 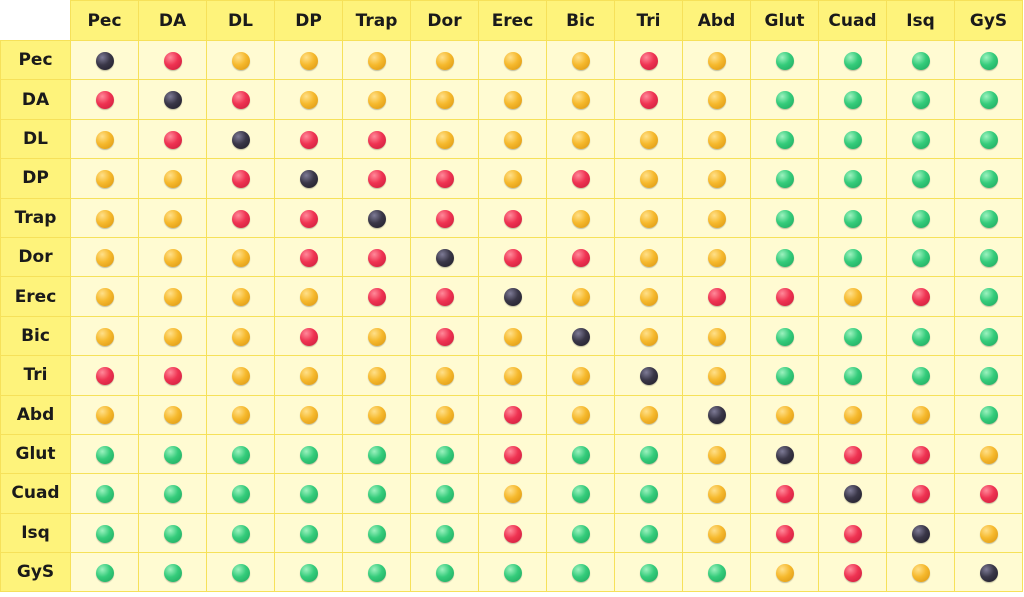 What do you see at coordinates (35, 178) in the screenshot?
I see `row-header-dp: DP` at bounding box center [35, 178].